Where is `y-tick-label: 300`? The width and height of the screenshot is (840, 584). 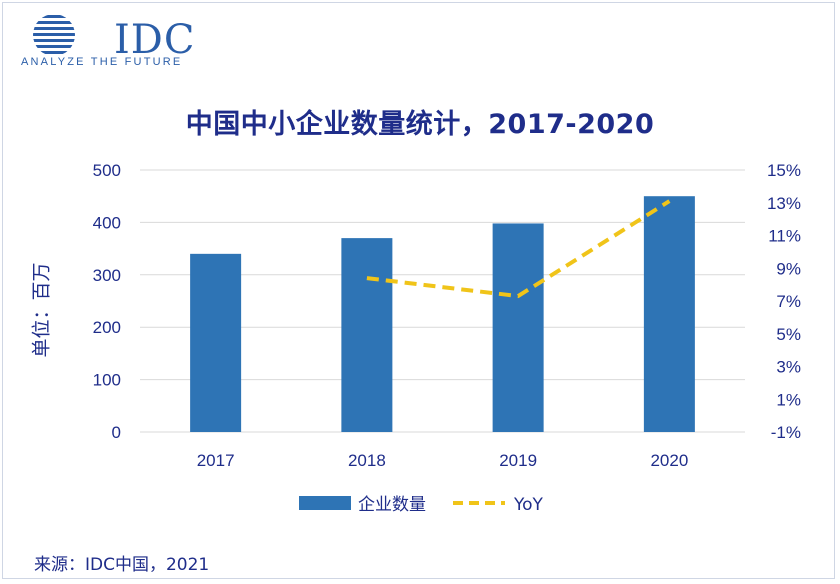 y-tick-label: 300 is located at coordinates (107, 275).